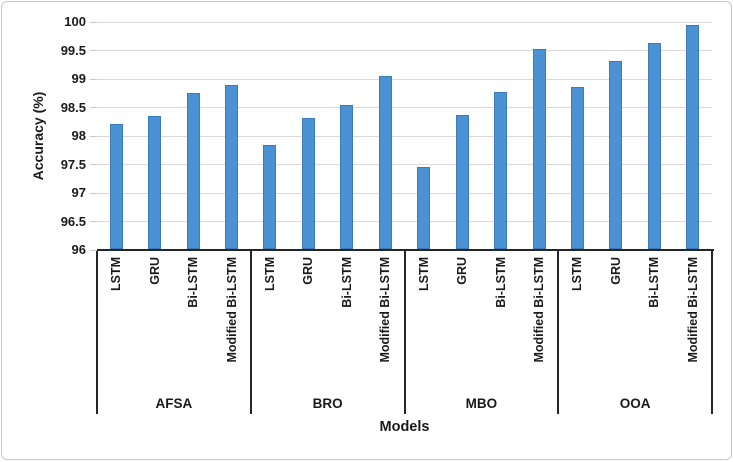 The width and height of the screenshot is (733, 462). I want to click on y-tick-label: 96.5, so click(73, 221).